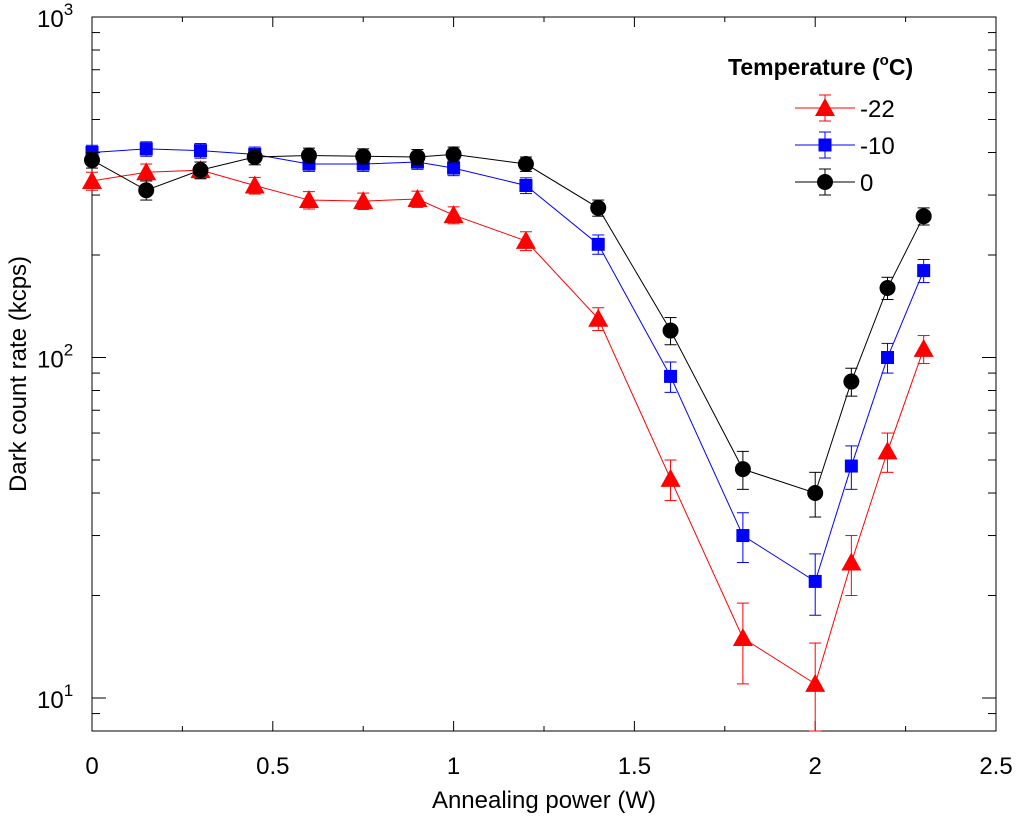  Describe the element at coordinates (884, 60) in the screenshot. I see `legend-title-sup: o` at that location.